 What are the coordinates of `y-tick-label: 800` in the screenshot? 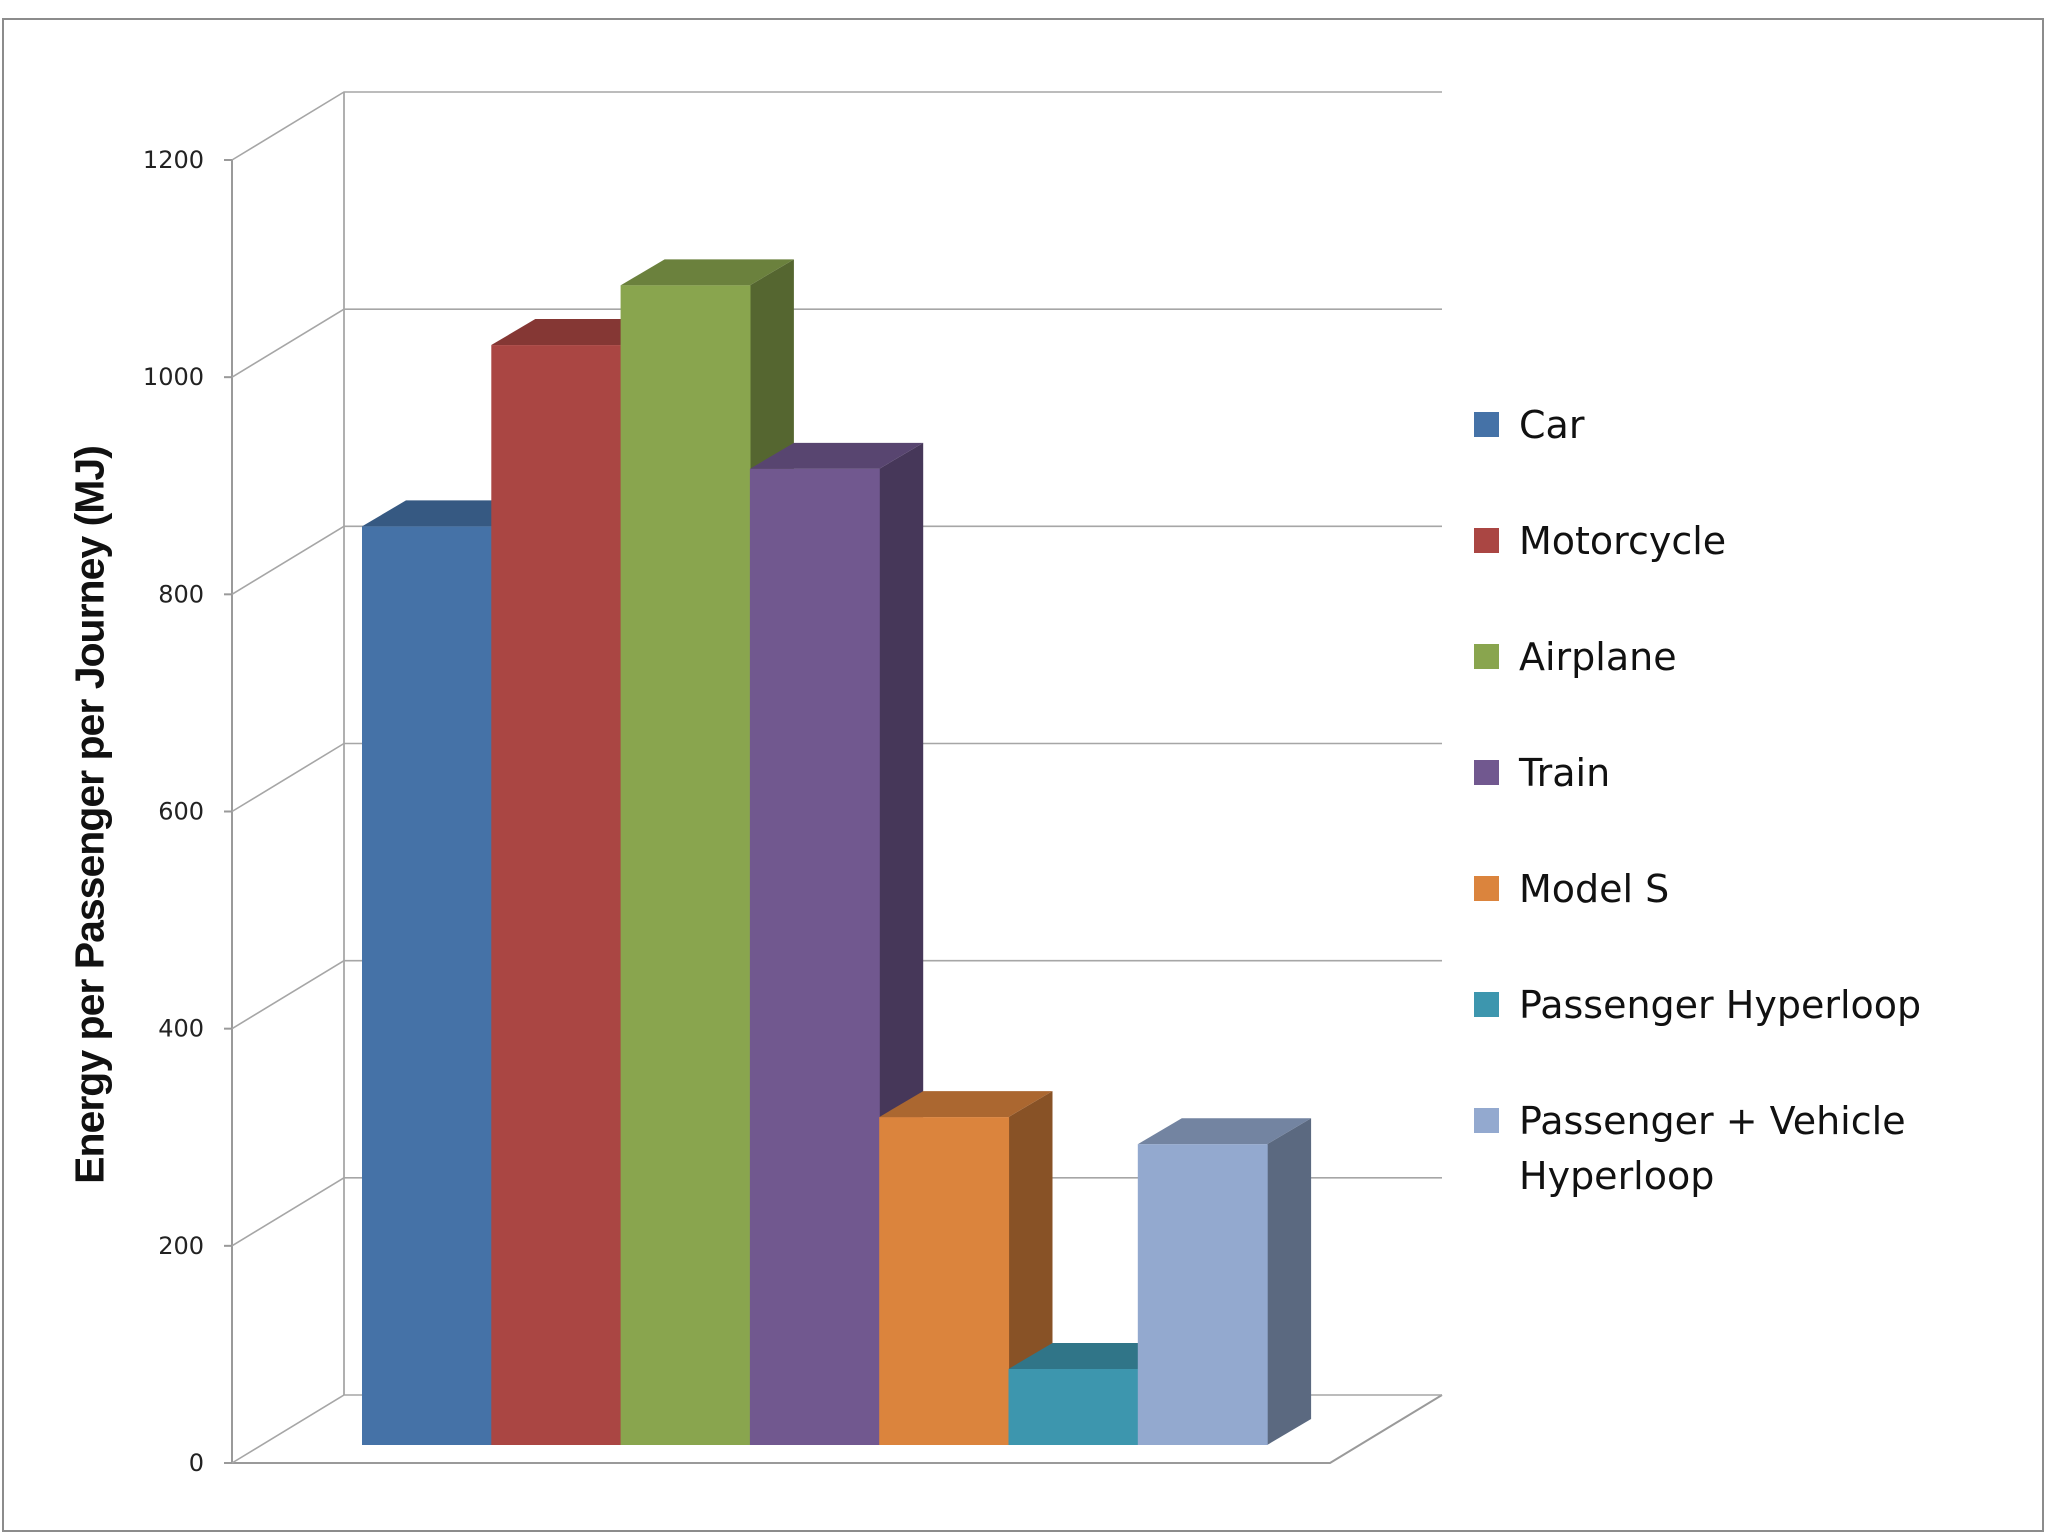 It's located at (181, 594).